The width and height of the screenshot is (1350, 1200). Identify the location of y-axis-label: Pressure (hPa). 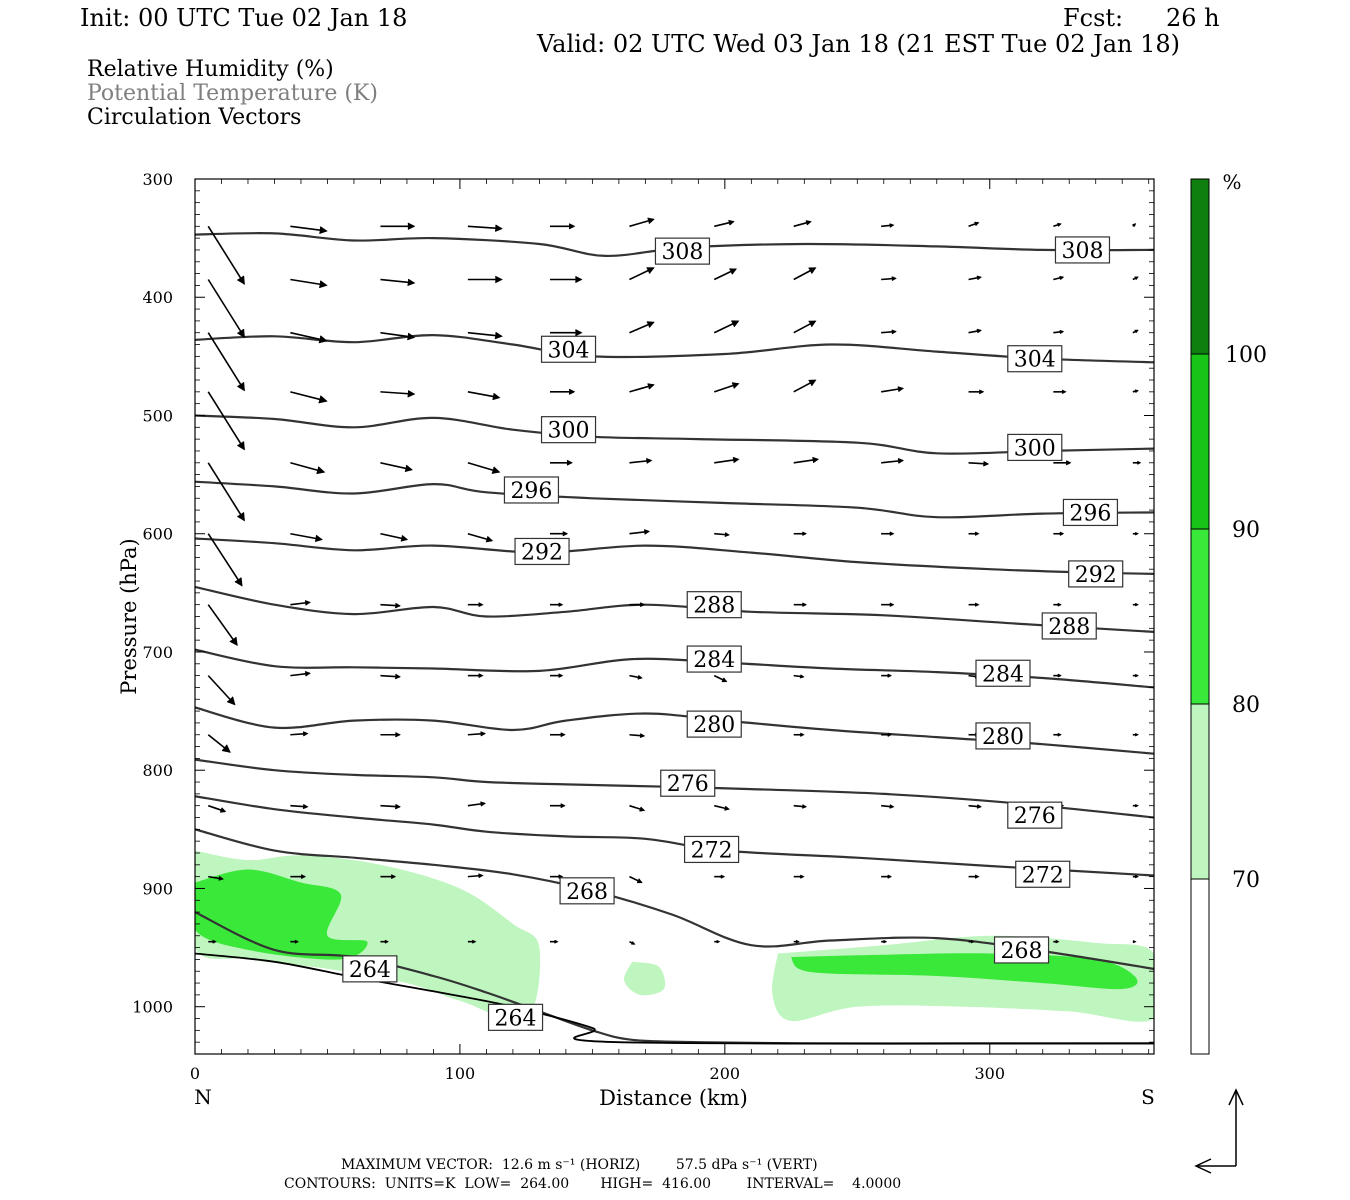
(129, 616).